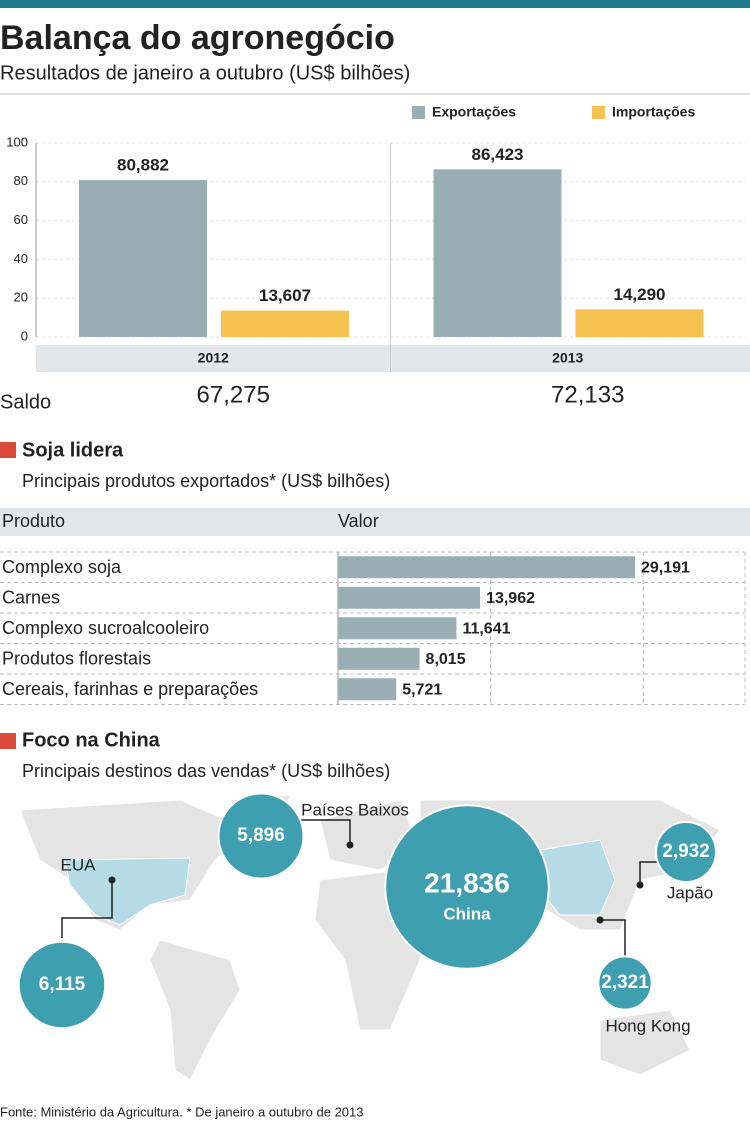 This screenshot has height=1130, width=750. I want to click on bubble-value: 2,932, so click(686, 851).